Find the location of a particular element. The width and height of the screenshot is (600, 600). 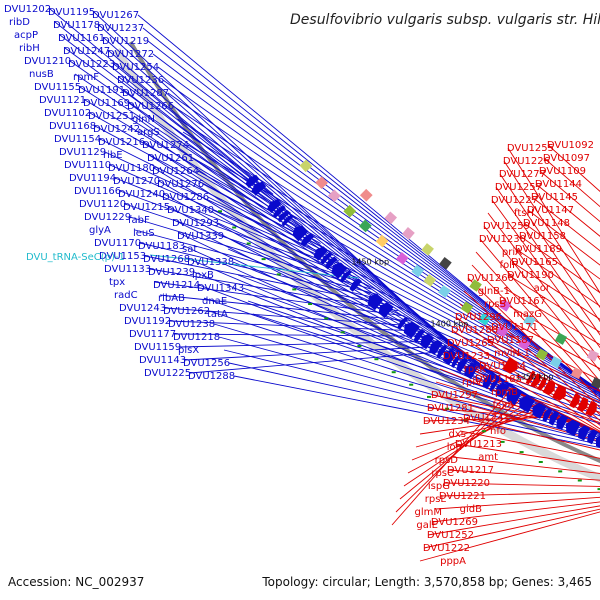

gene-label: DVU1281 is located at coordinates (450, 408).